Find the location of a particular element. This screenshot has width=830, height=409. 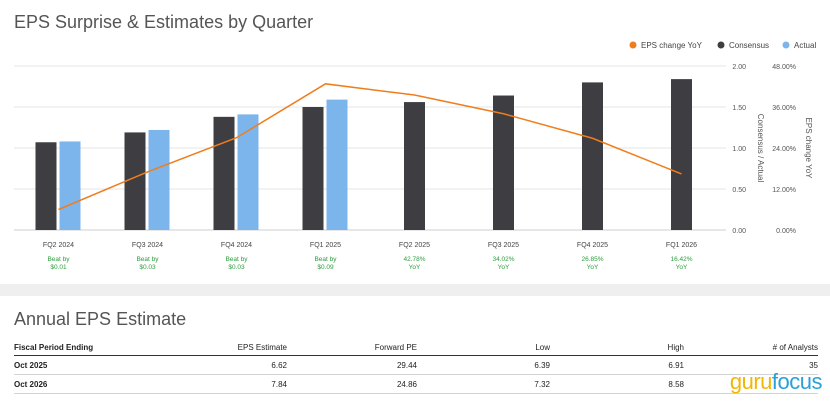

logo-part-guru: guru is located at coordinates (751, 381).